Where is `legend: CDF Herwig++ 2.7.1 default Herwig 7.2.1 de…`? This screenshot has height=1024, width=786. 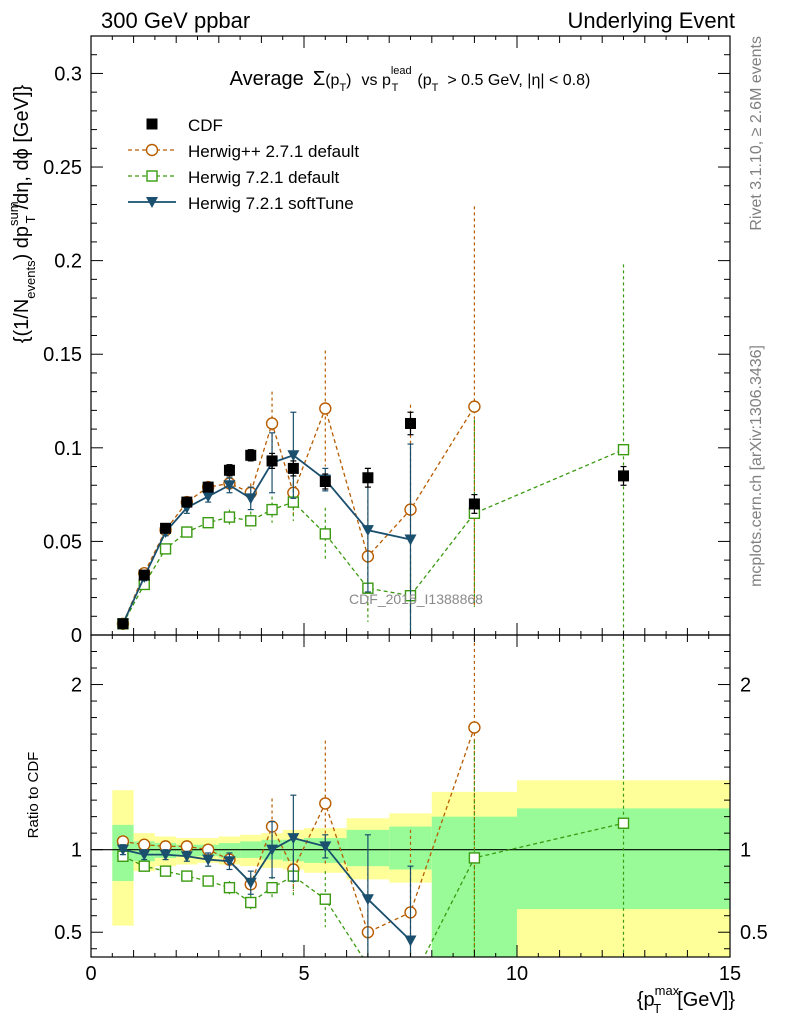
legend: CDF Herwig++ 2.7.1 default Herwig 7.2.1 de… is located at coordinates (243, 164).